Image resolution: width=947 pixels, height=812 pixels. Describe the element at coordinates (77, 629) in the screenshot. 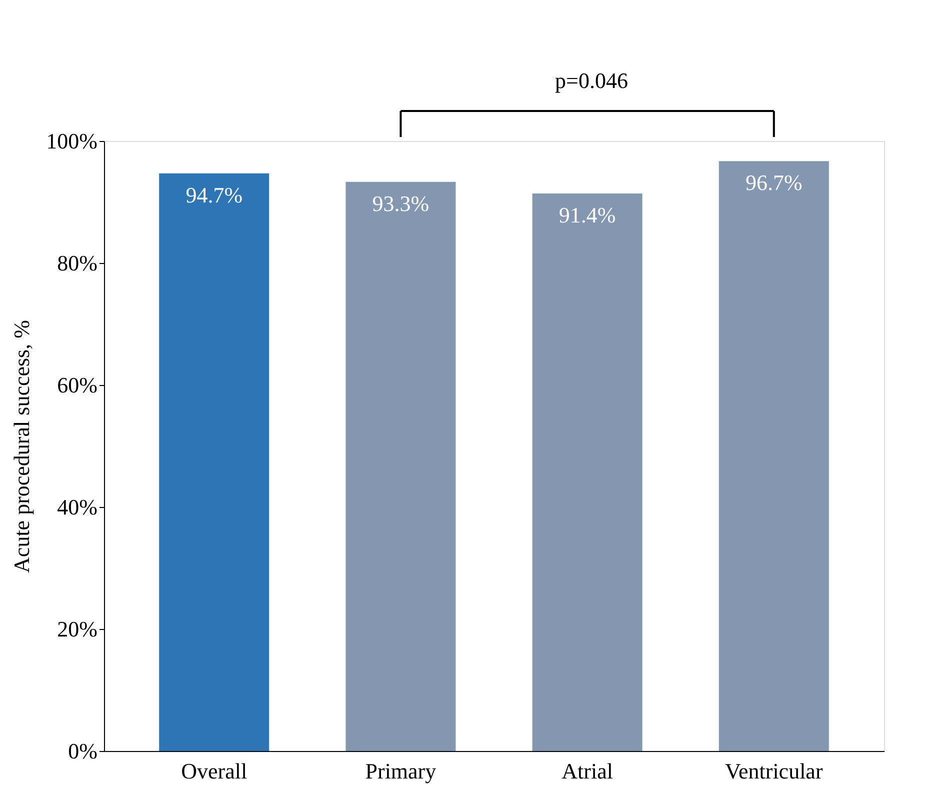

I see `y-tick-label: 20%` at that location.